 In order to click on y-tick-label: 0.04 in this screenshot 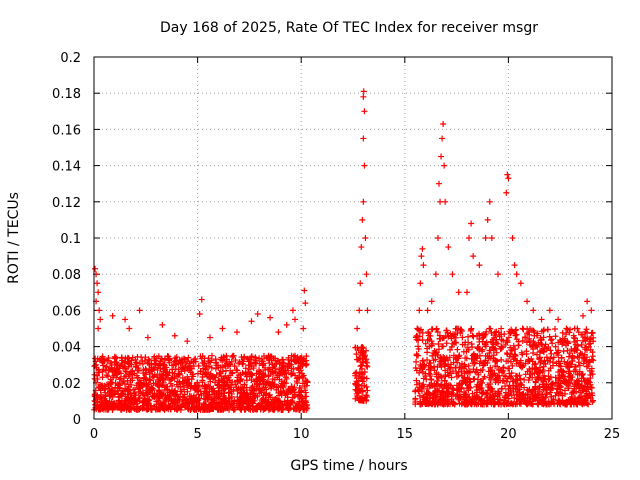, I will do `click(66, 348)`.